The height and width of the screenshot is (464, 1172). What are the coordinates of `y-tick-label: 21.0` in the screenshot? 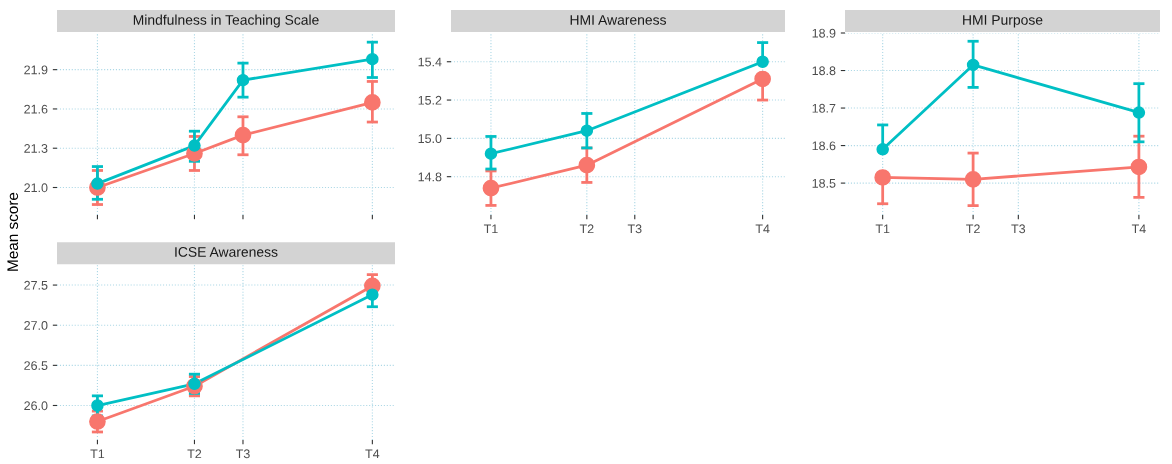 It's located at (36, 188).